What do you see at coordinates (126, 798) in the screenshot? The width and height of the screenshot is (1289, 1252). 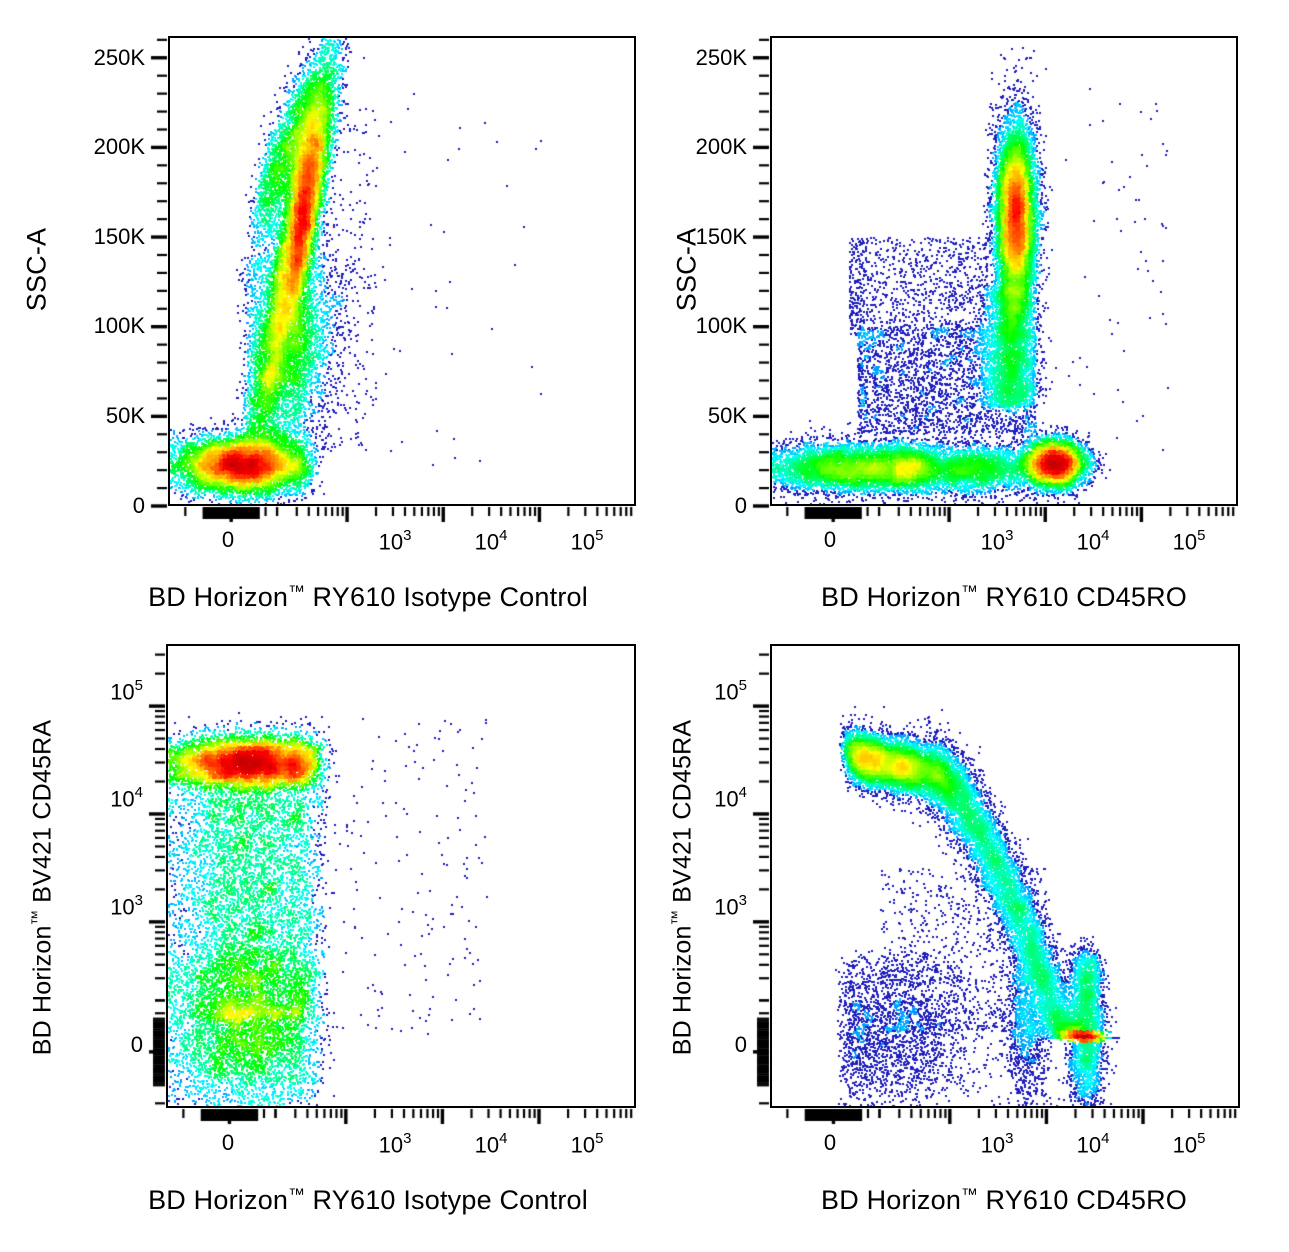 I see `y-tick-1e4-bottom-left: 10⁴` at bounding box center [126, 798].